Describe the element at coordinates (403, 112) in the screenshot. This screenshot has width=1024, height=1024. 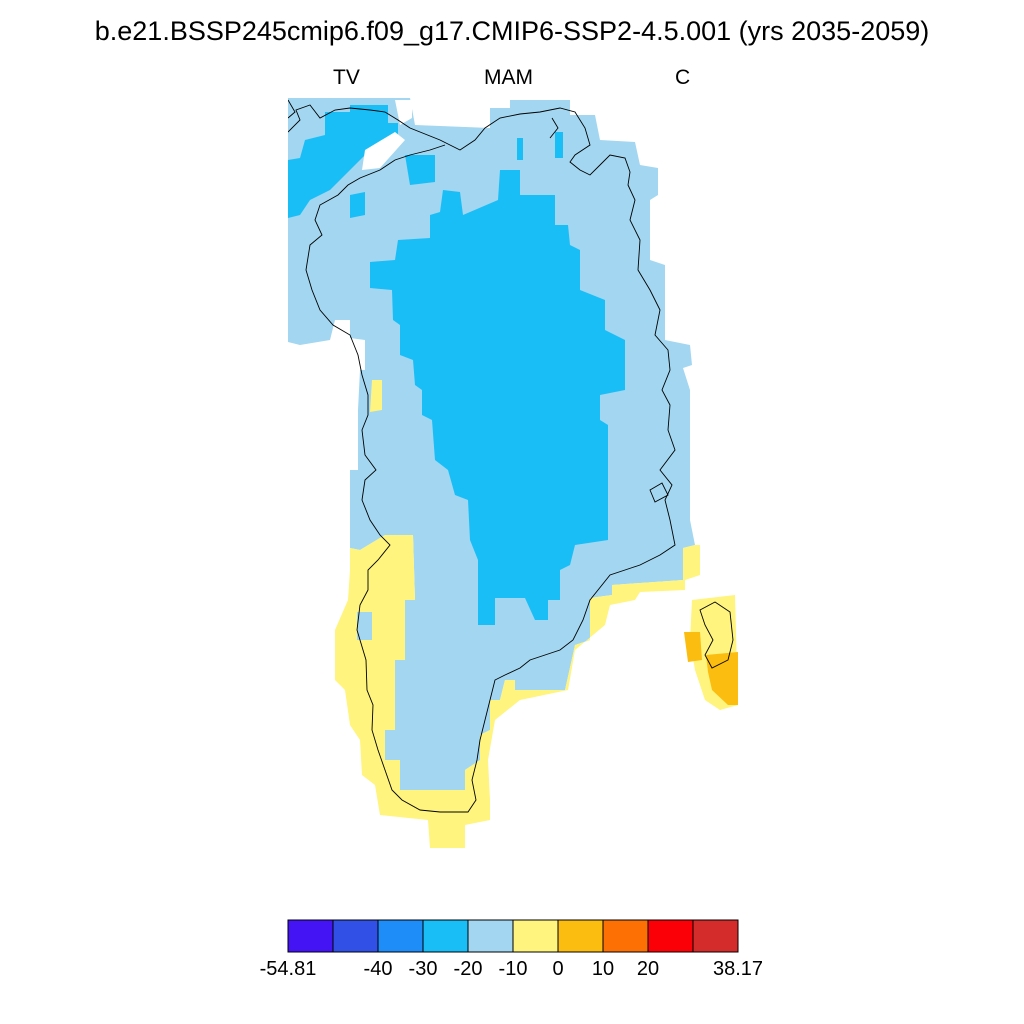
I see `gap-n` at that location.